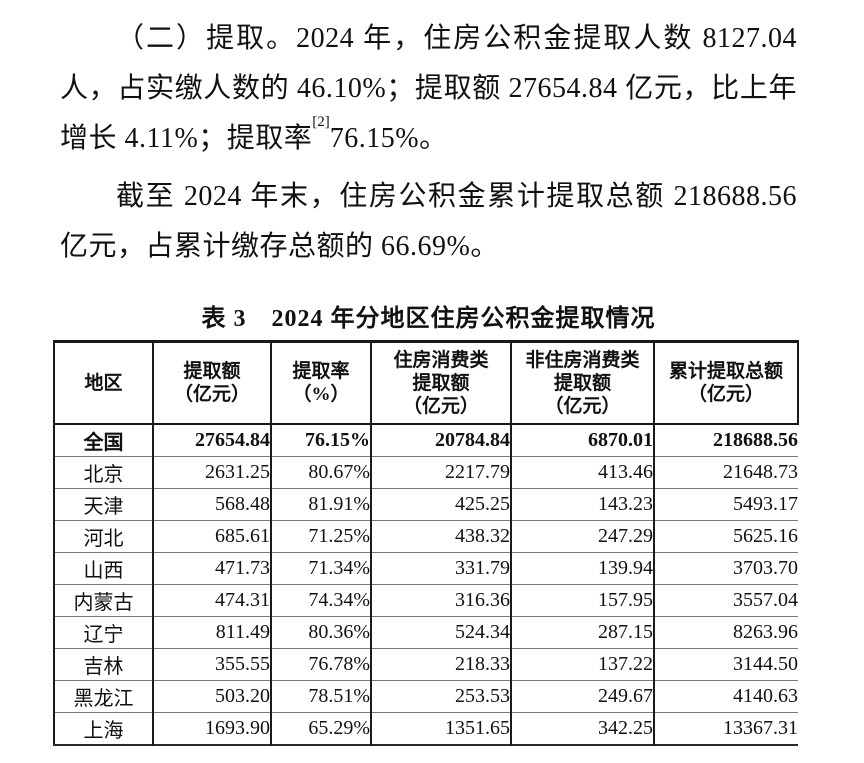 The height and width of the screenshot is (763, 864). Describe the element at coordinates (104, 600) in the screenshot. I see `region-cell: 内蒙古` at that location.